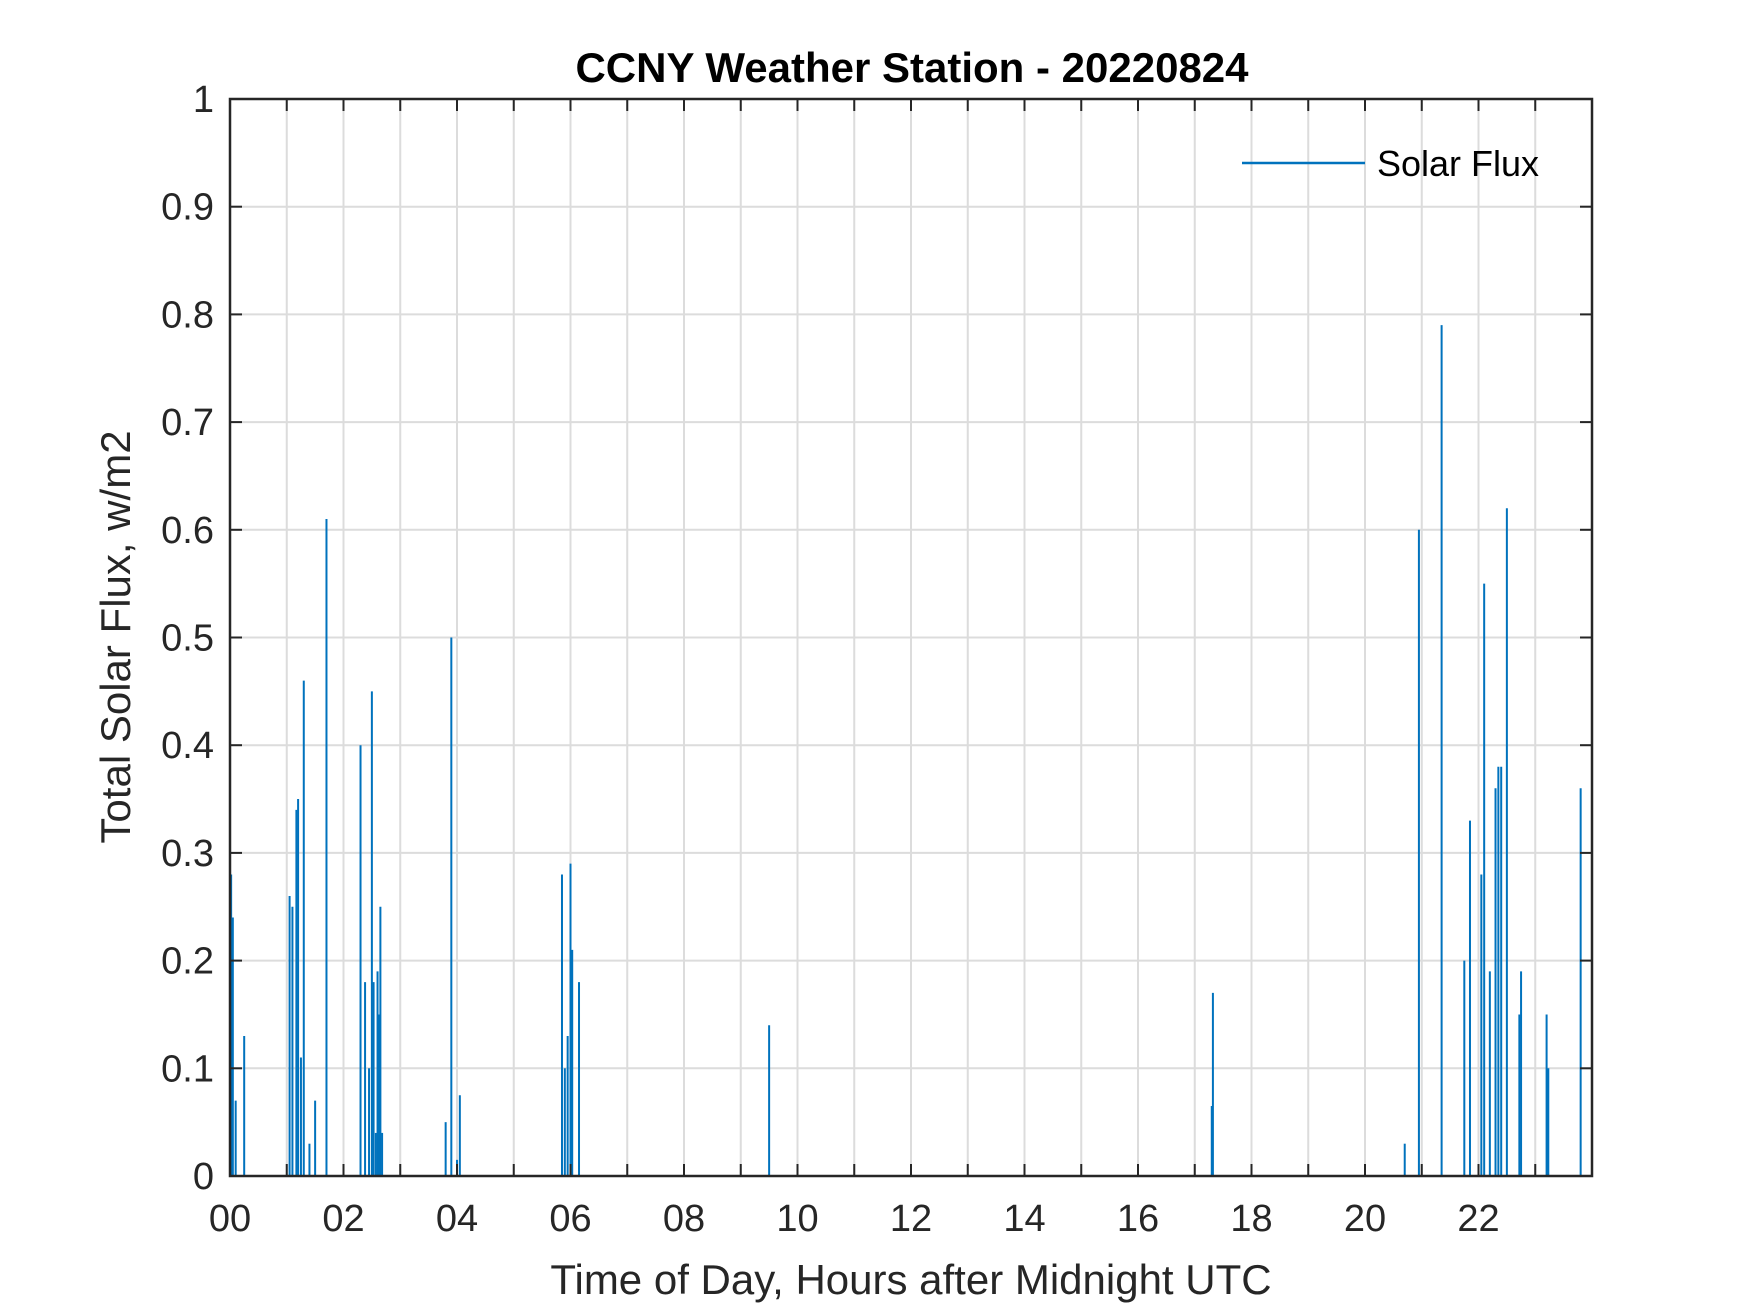 The image size is (1750, 1313). I want to click on x-tick-label: 18, so click(1251, 1219).